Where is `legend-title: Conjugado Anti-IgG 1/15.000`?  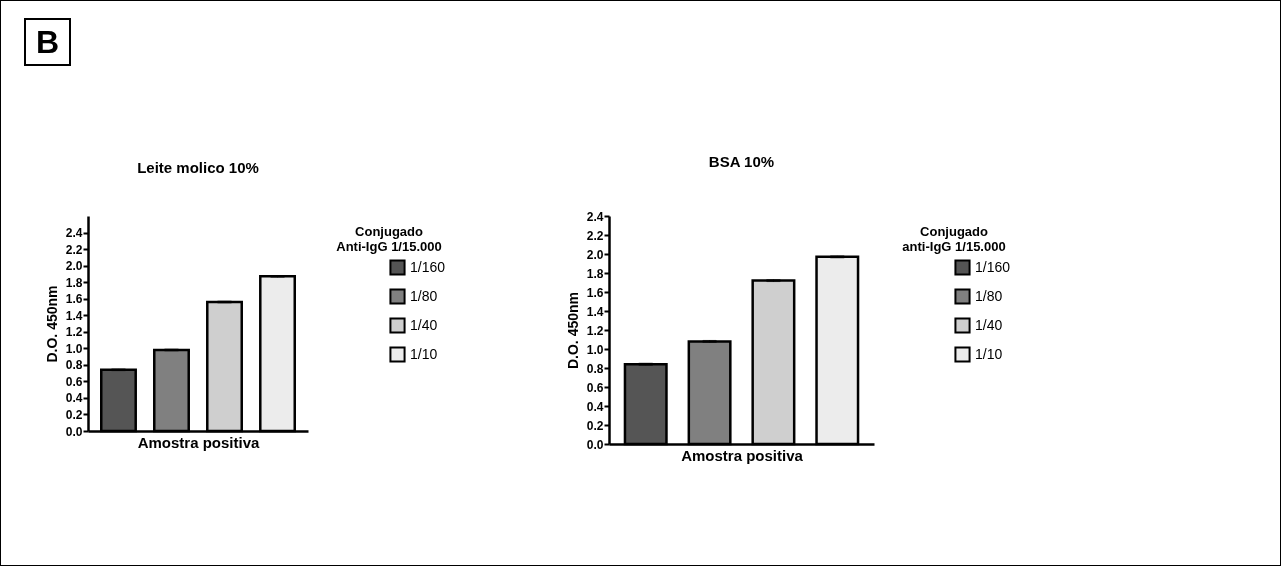 legend-title: Conjugado Anti-IgG 1/15.000 is located at coordinates (389, 239).